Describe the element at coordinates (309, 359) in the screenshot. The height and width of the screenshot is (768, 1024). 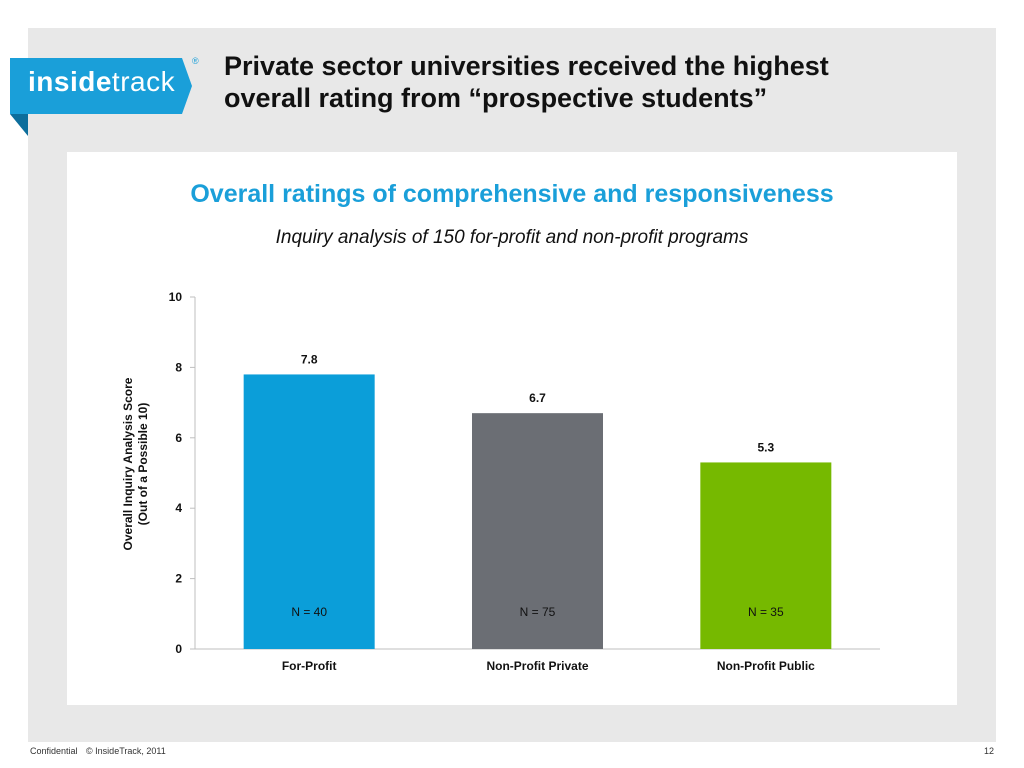
I see `bar-value-label: 7.8` at that location.